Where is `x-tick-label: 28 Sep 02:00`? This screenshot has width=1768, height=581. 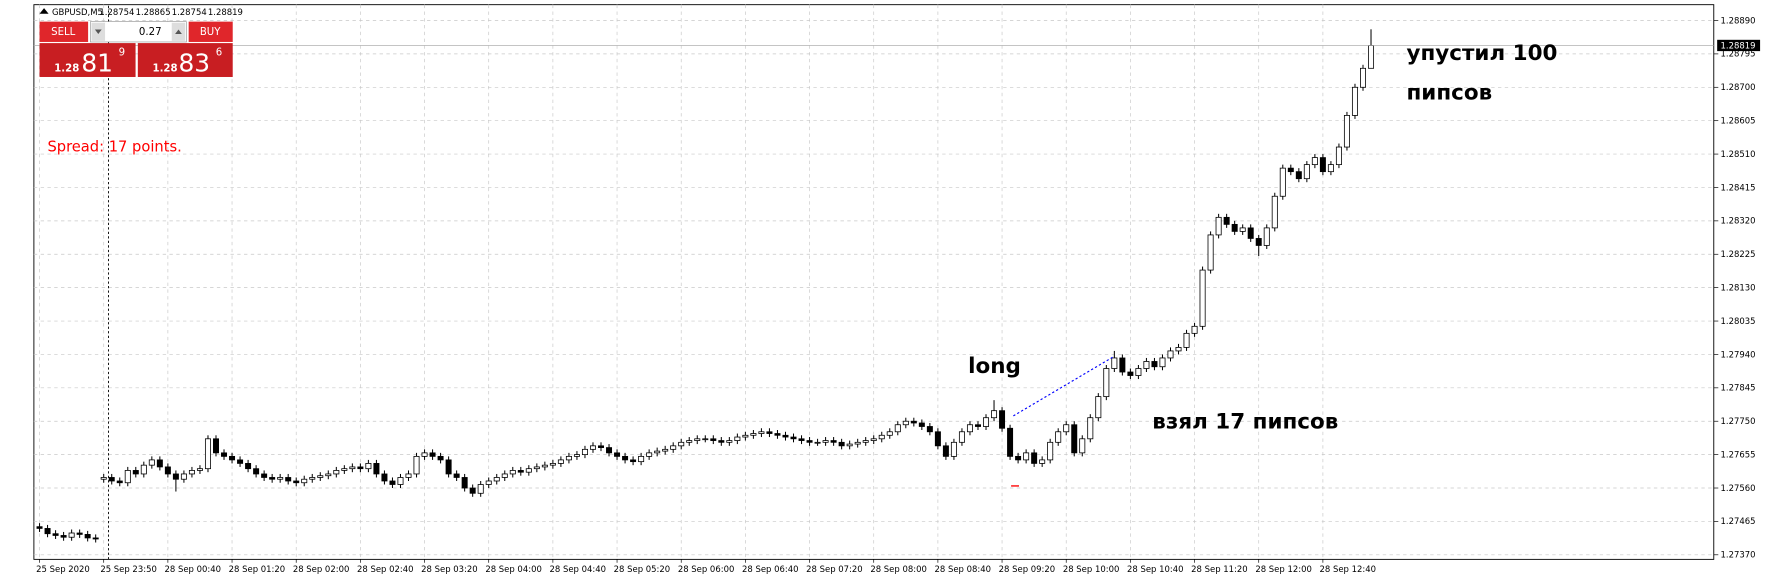 x-tick-label: 28 Sep 02:00 is located at coordinates (321, 569).